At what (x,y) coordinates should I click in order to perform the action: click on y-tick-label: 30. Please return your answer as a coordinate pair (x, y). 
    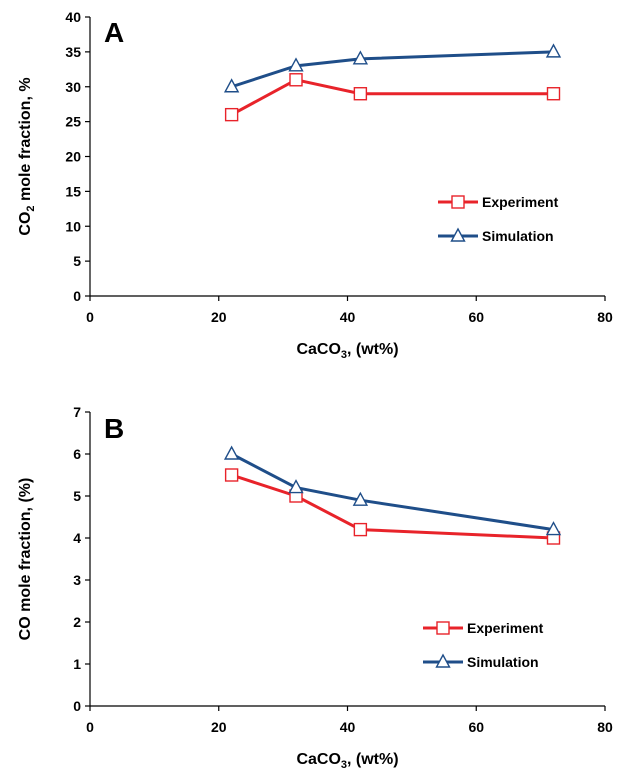
    Looking at the image, I should click on (73, 87).